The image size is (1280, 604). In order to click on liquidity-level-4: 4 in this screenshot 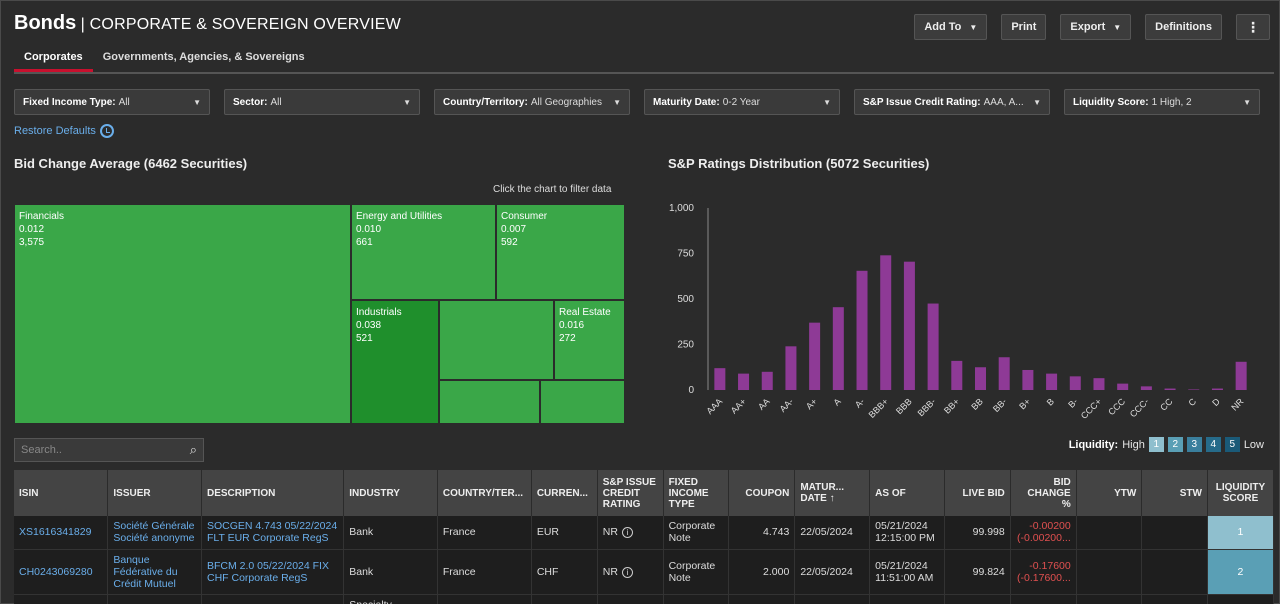, I will do `click(1213, 444)`.